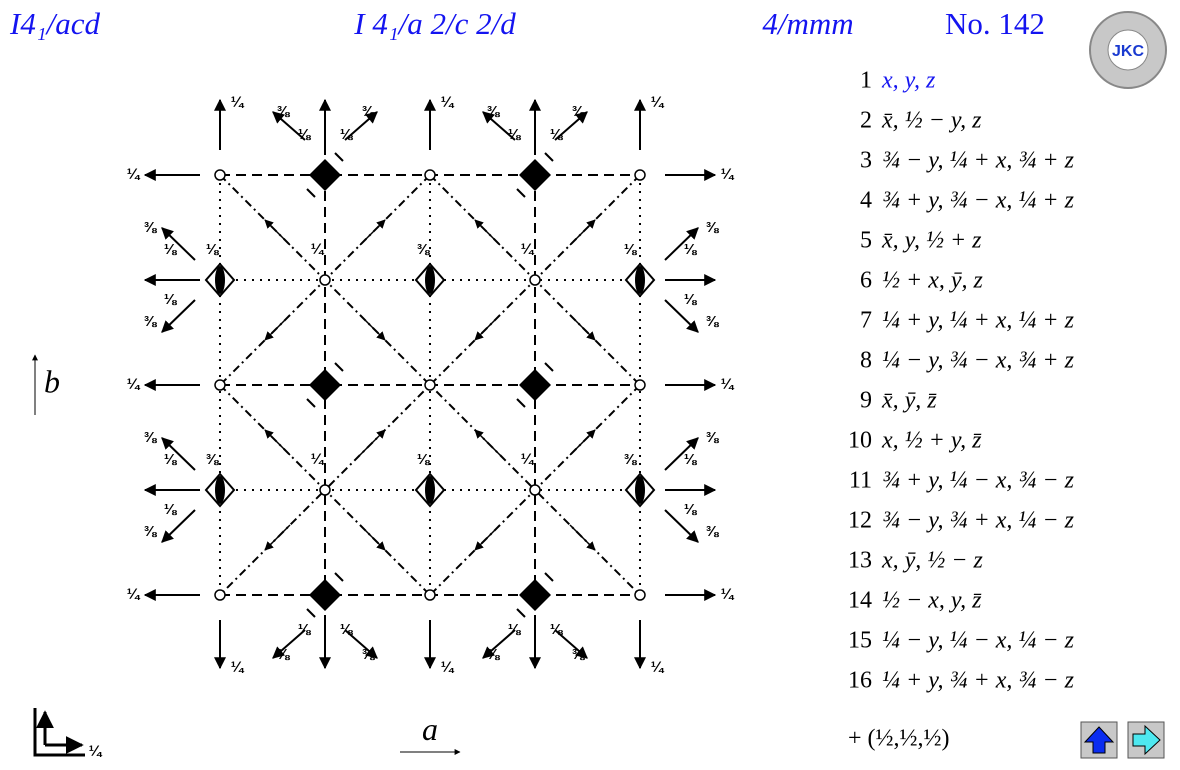 Image resolution: width=1180 pixels, height=770 pixels. I want to click on operation-number: 5, so click(866, 241).